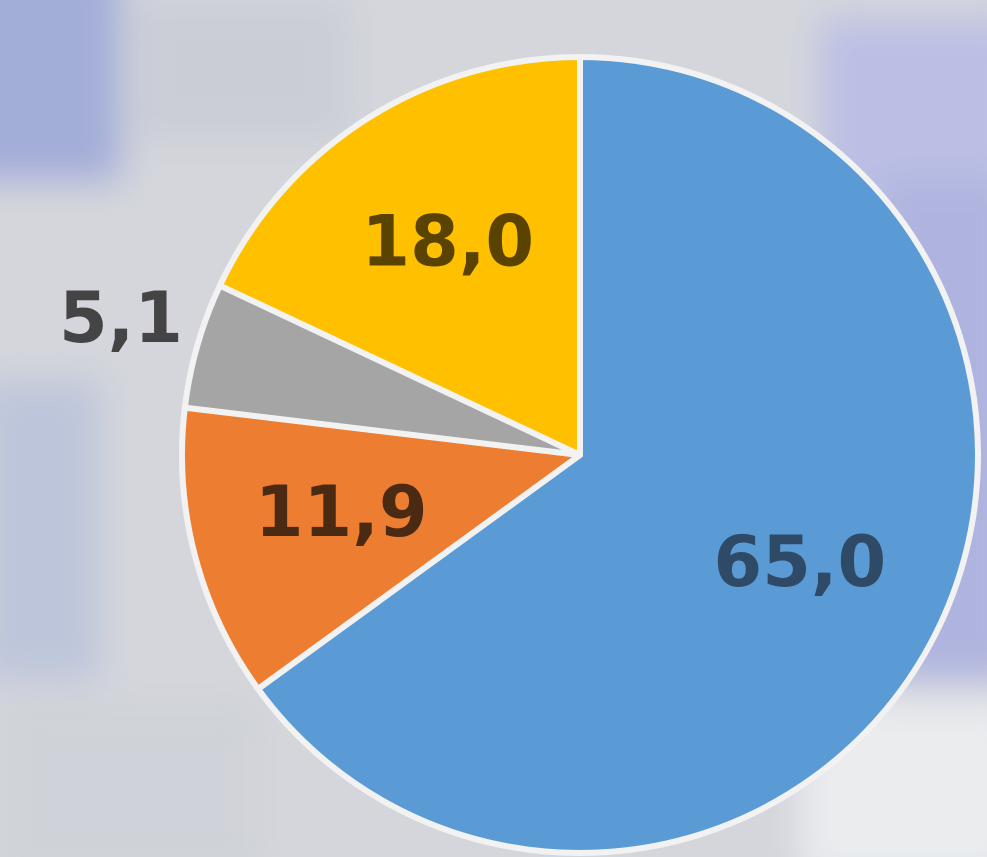  What do you see at coordinates (121, 318) in the screenshot?
I see `data-label: 5,1` at bounding box center [121, 318].